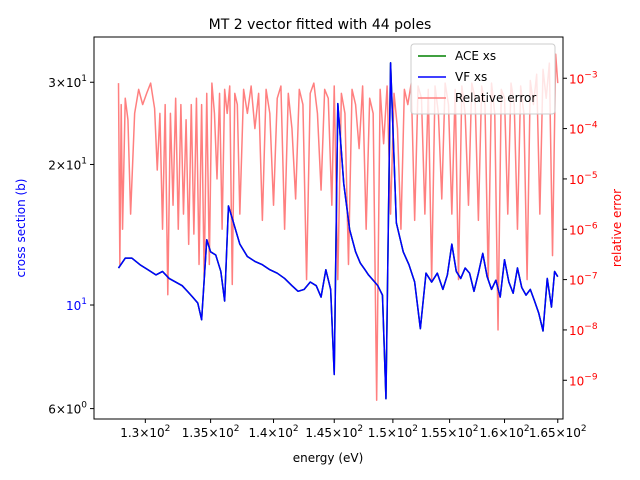 Image resolution: width=640 pixels, height=480 pixels. Describe the element at coordinates (617, 228) in the screenshot. I see `right-axis-label: relative error` at that location.